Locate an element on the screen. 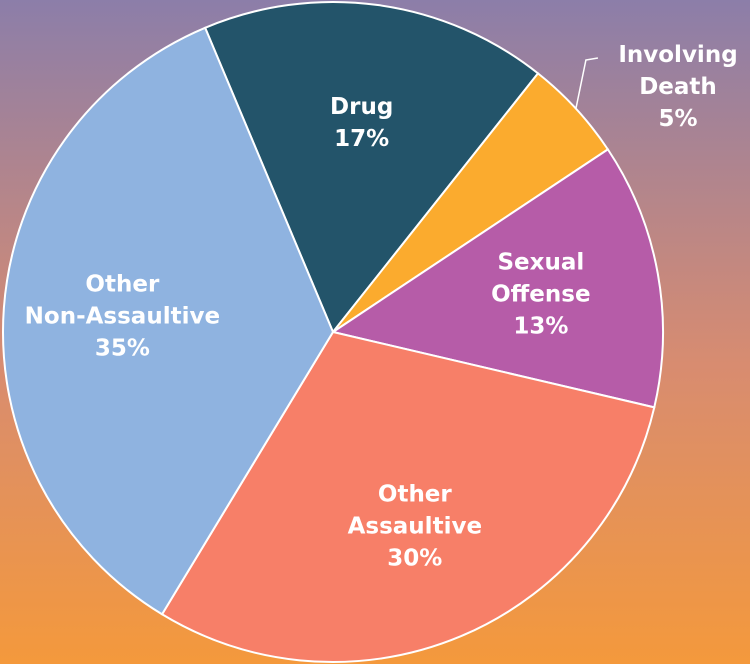  slice-label: Involving Death 5% is located at coordinates (677, 87).